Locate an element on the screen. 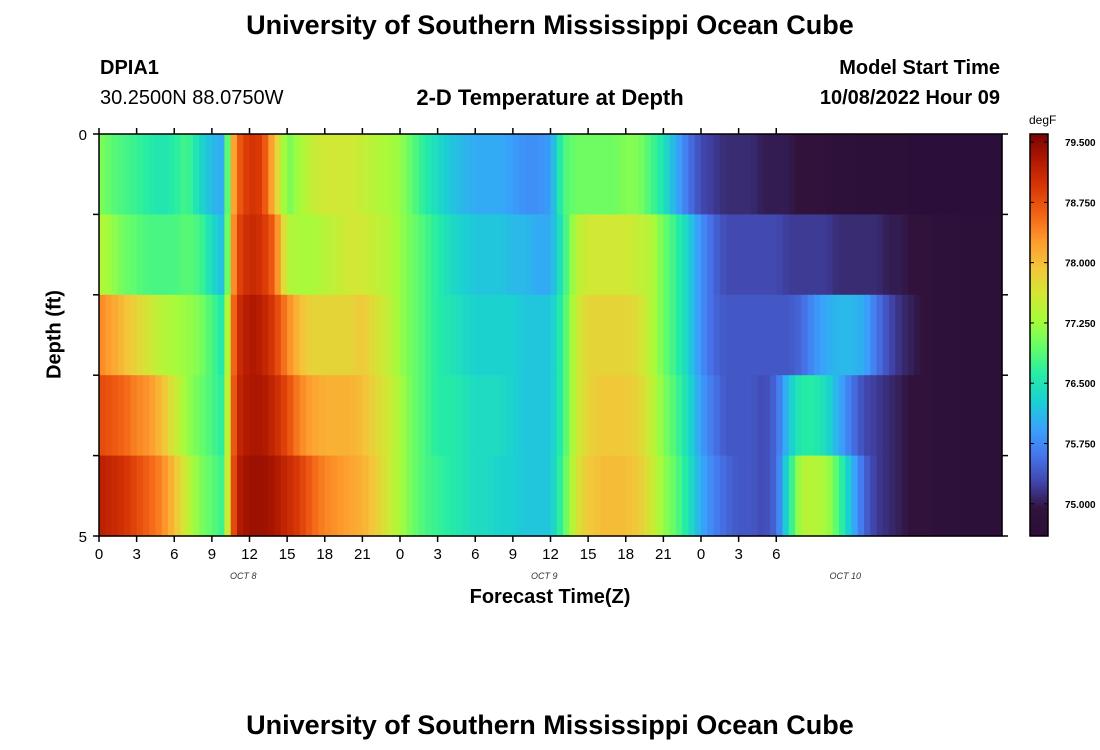 This screenshot has height=750, width=1100. colorbar-tick-label: 77.250 is located at coordinates (1080, 324).